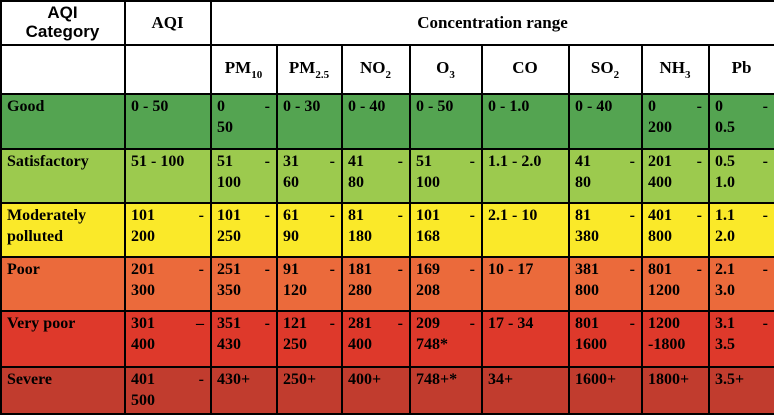 This screenshot has width=774, height=415. I want to click on cell-good-co: 0 - 1.0, so click(525, 121).